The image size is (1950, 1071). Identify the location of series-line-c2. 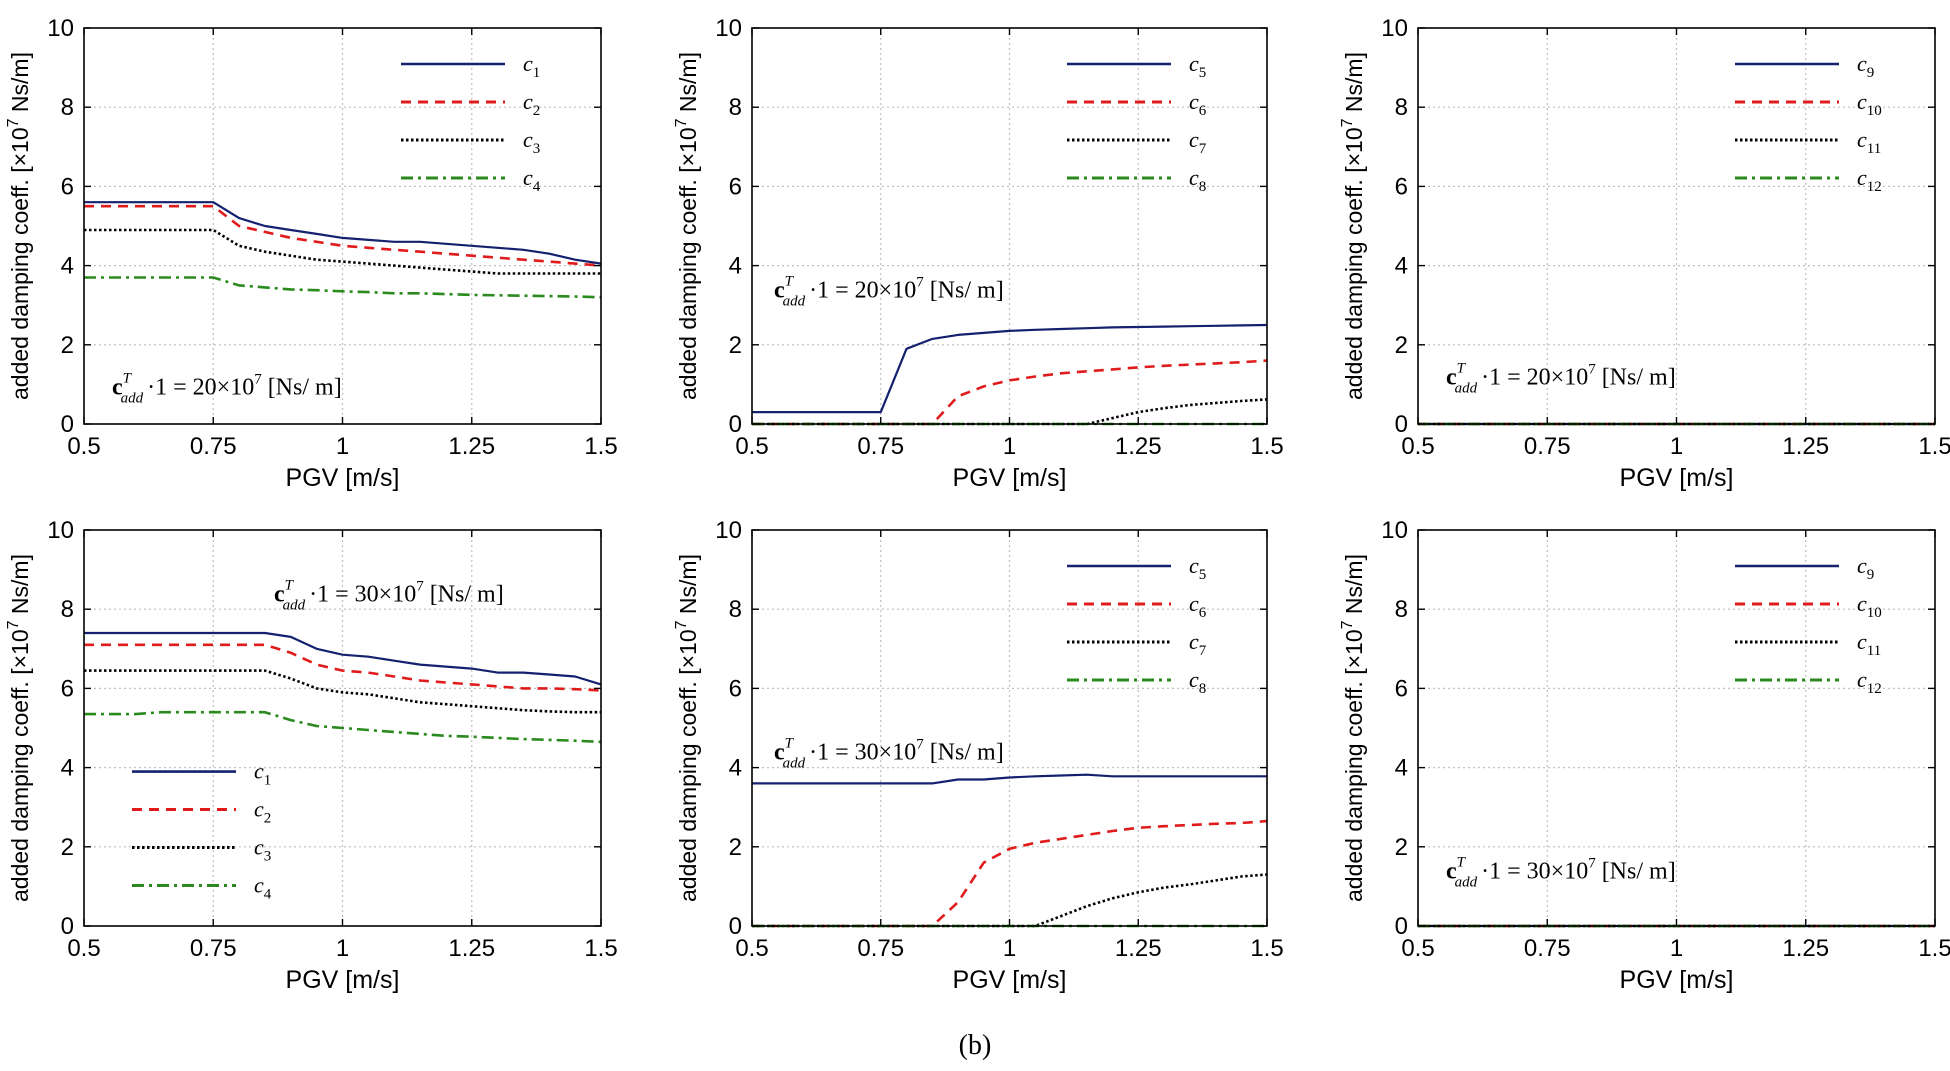
(343, 235).